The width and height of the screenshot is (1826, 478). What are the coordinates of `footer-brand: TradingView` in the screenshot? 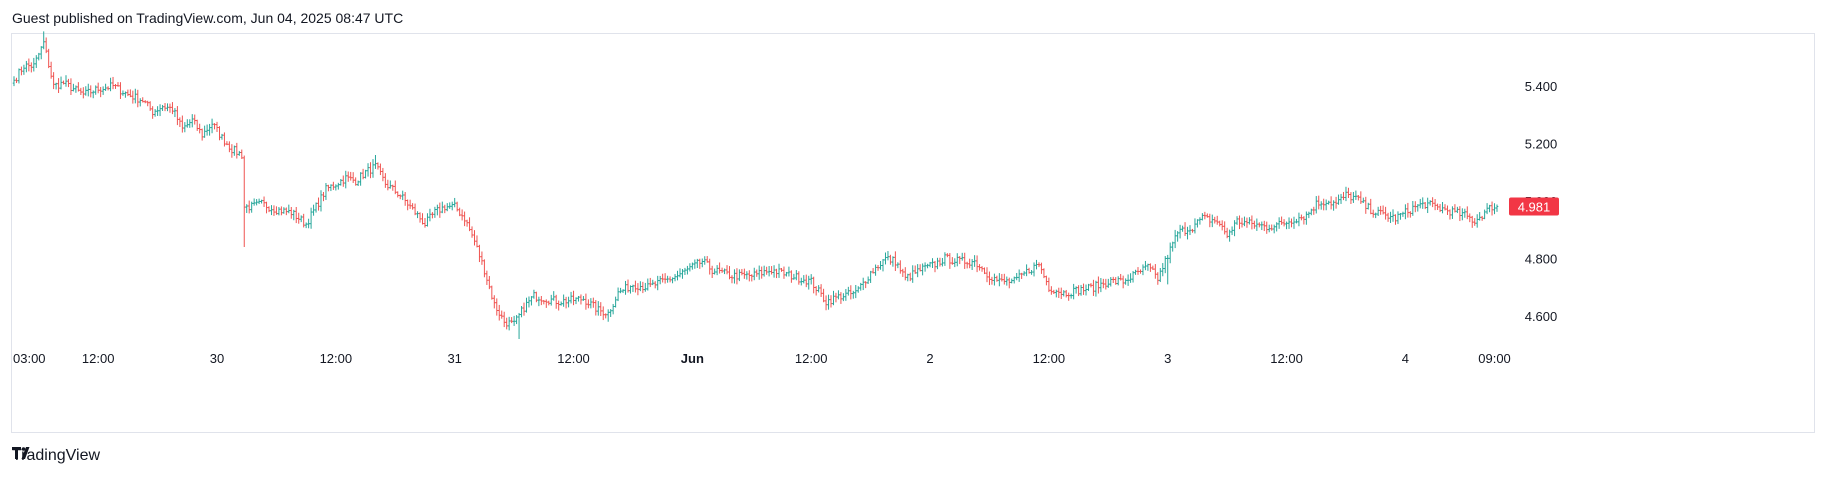 It's located at (56, 456).